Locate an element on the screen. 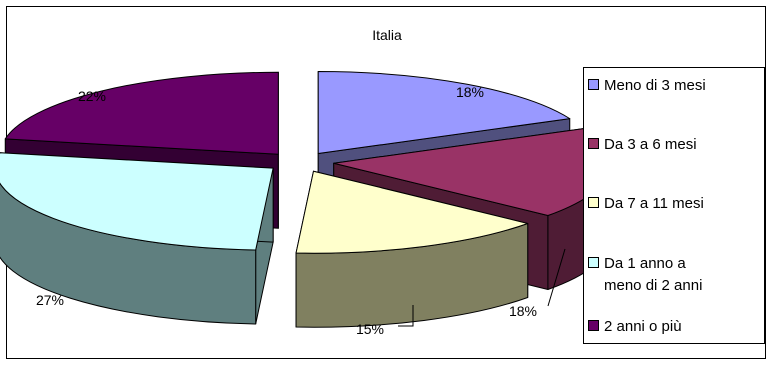  legend-entry: Meno di 3 mesi is located at coordinates (647, 85).